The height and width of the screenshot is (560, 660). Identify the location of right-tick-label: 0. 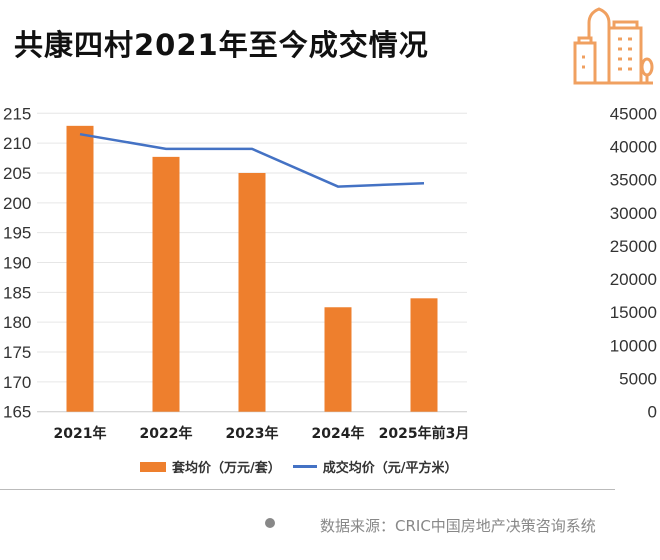
(652, 412).